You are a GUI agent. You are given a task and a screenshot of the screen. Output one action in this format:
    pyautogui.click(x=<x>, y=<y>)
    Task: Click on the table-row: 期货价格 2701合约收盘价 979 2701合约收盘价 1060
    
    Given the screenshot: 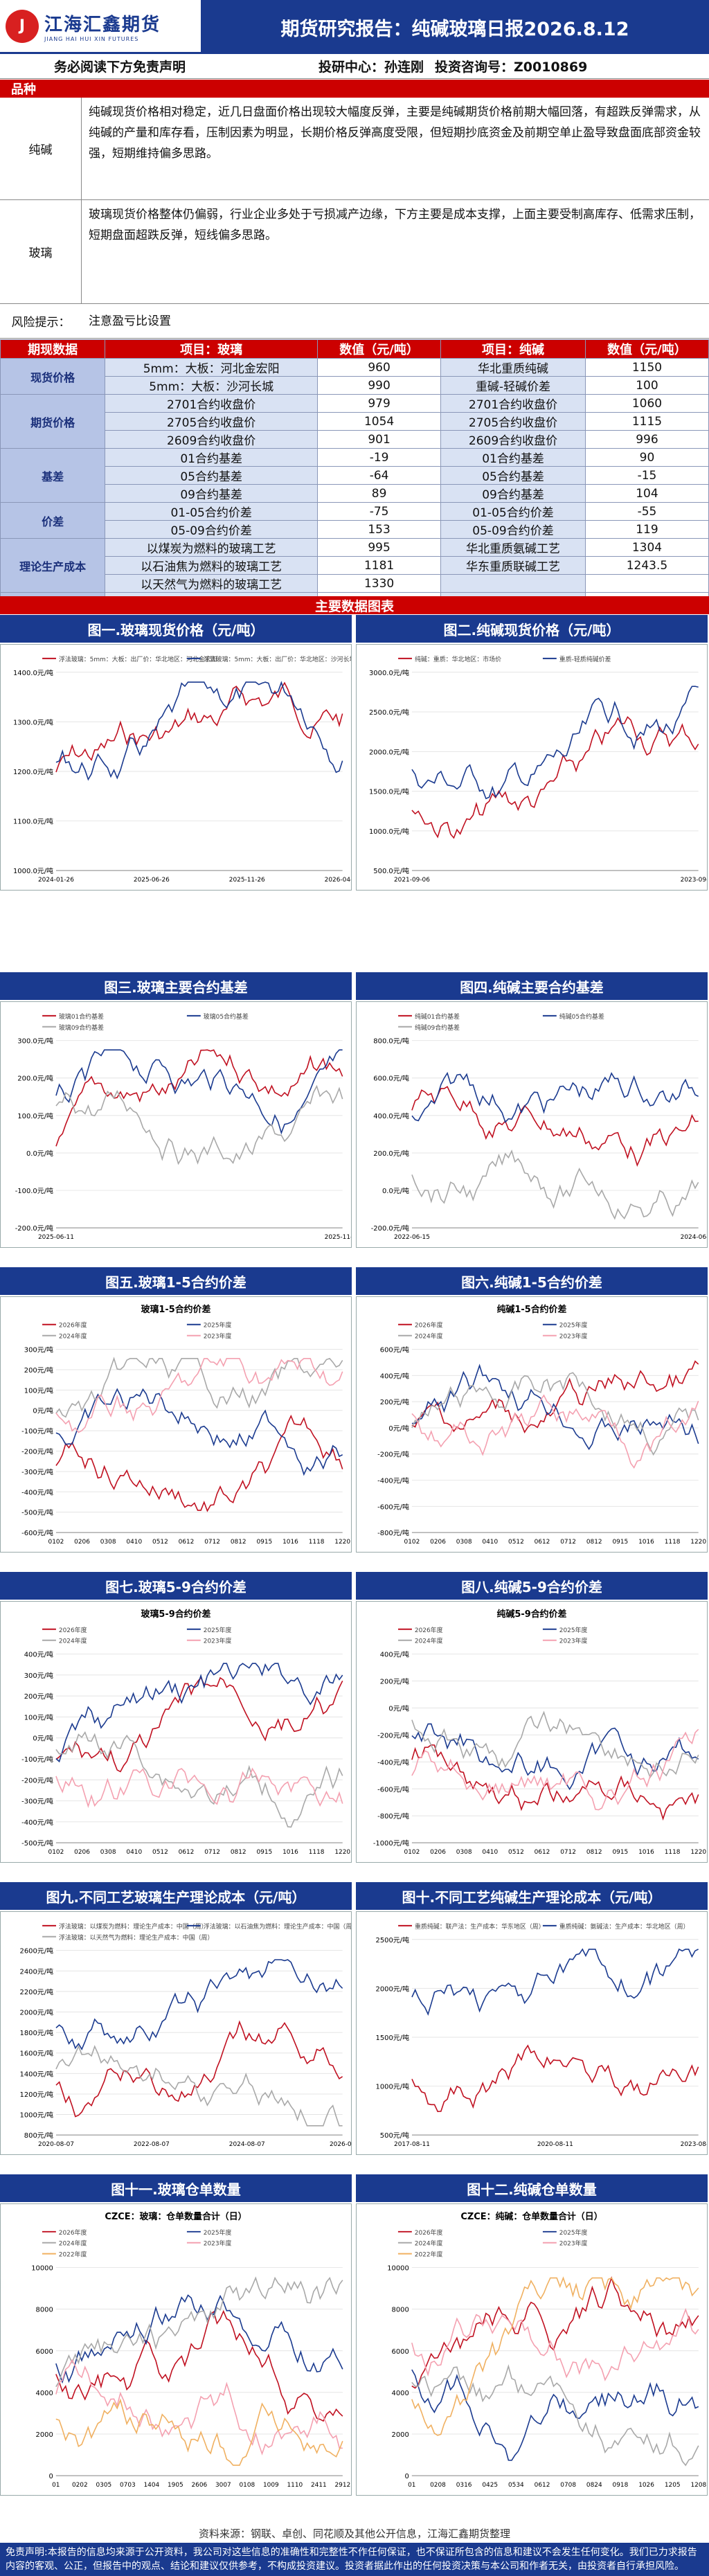 What is the action you would take?
    pyautogui.click(x=354, y=421)
    